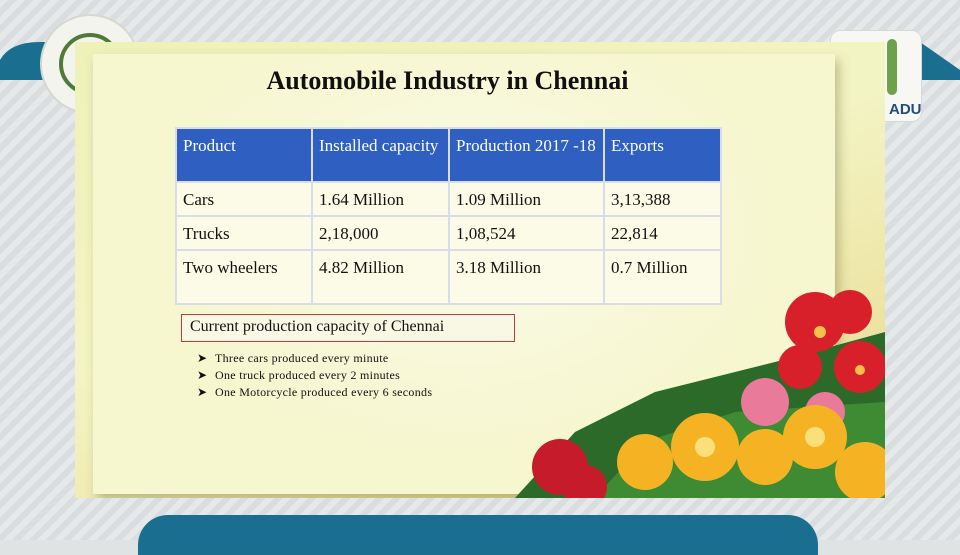  Describe the element at coordinates (324, 392) in the screenshot. I see `bullet-text: One Motorcycle produced every 6 seconds` at that location.